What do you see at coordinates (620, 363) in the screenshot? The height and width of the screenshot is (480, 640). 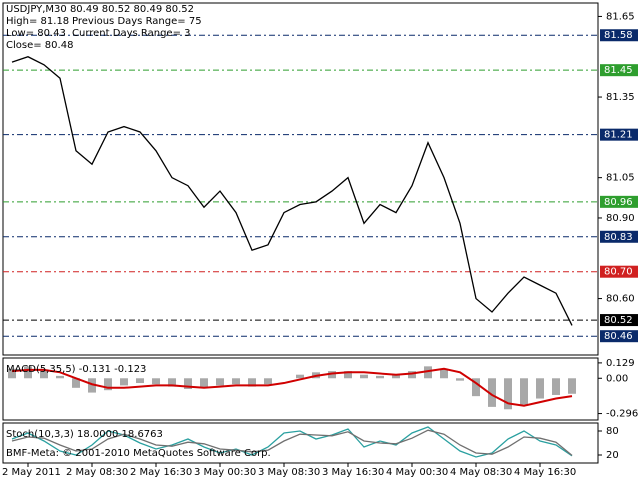 I see `y-tick-label: 0.129` at bounding box center [620, 363].